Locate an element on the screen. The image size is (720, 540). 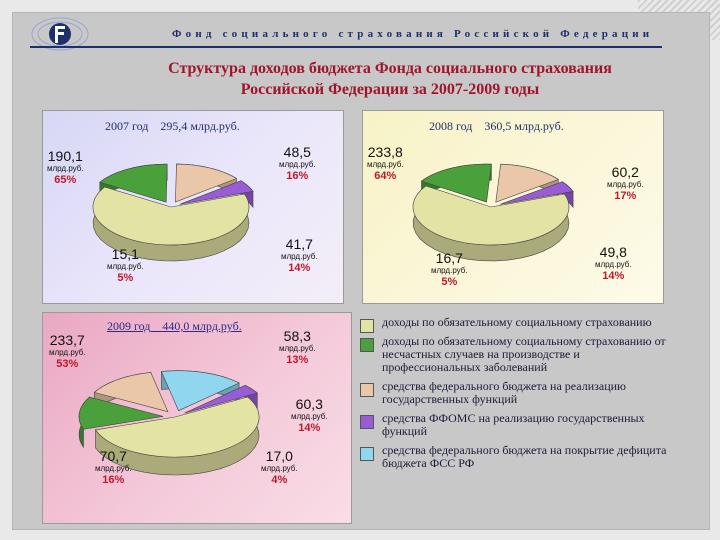
pie-chart-2008 is located at coordinates (493, 212).